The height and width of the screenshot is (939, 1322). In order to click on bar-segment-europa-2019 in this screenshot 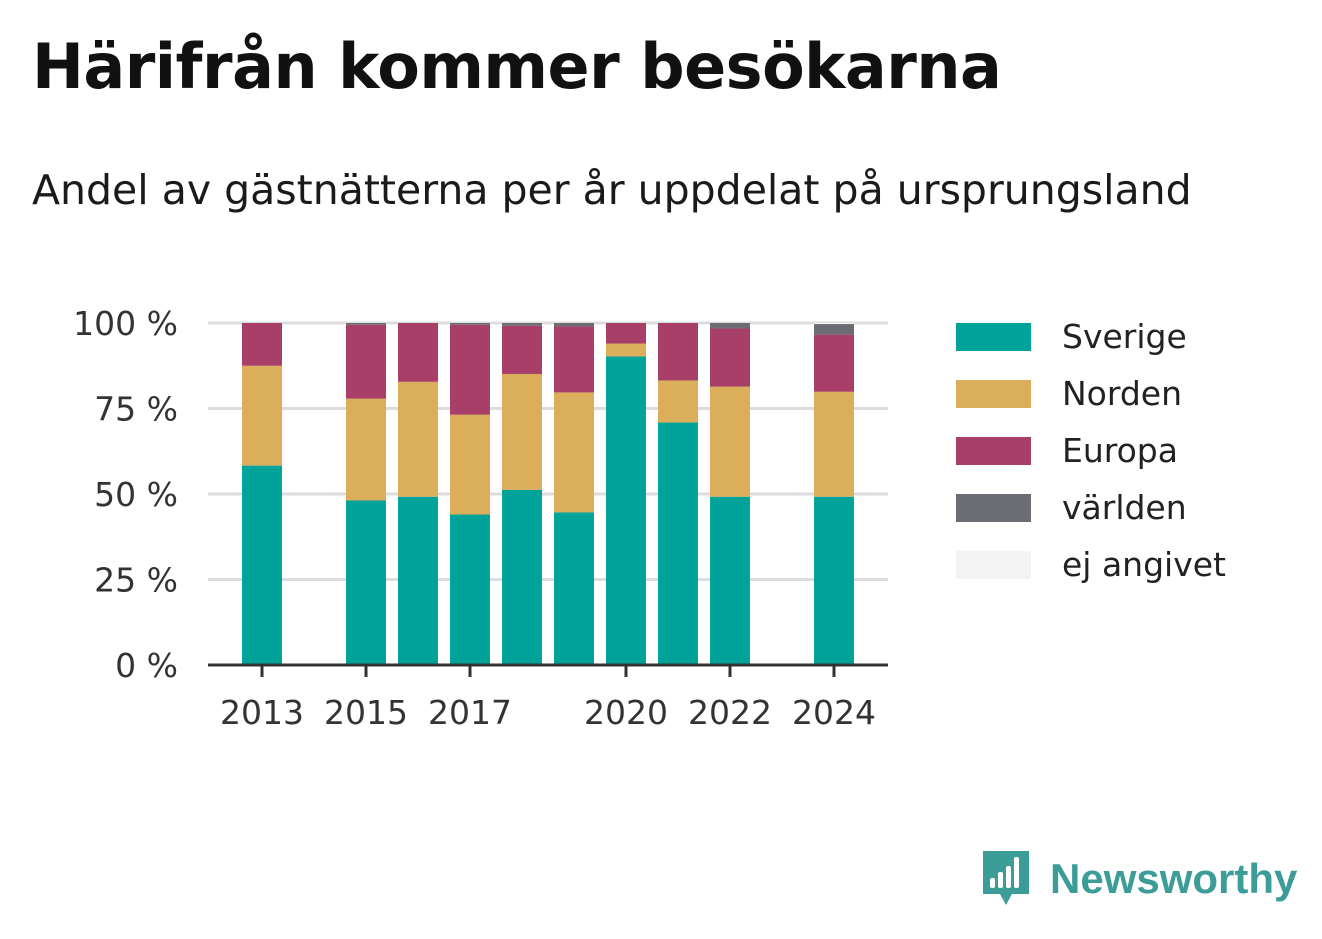, I will do `click(574, 359)`.